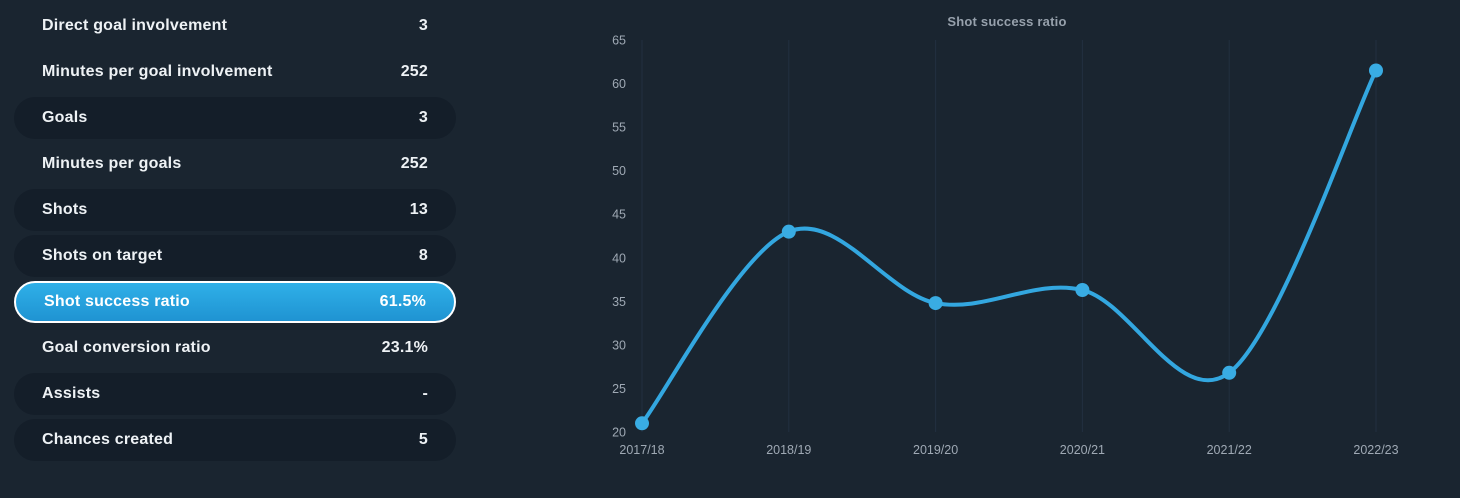 Image resolution: width=1460 pixels, height=498 pixels. What do you see at coordinates (423, 255) in the screenshot?
I see `stat-value: 8` at bounding box center [423, 255].